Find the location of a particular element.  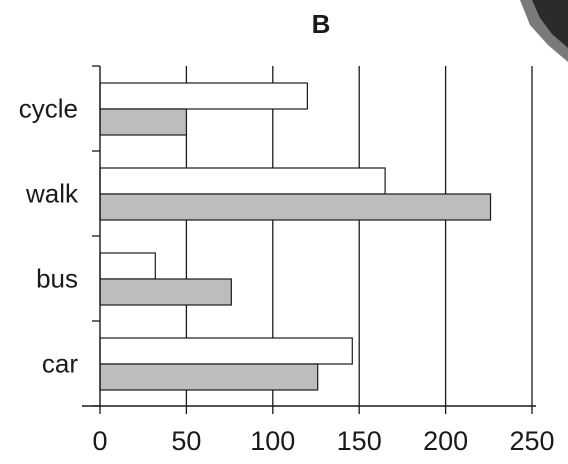

category-label: cycle is located at coordinates (48, 109).